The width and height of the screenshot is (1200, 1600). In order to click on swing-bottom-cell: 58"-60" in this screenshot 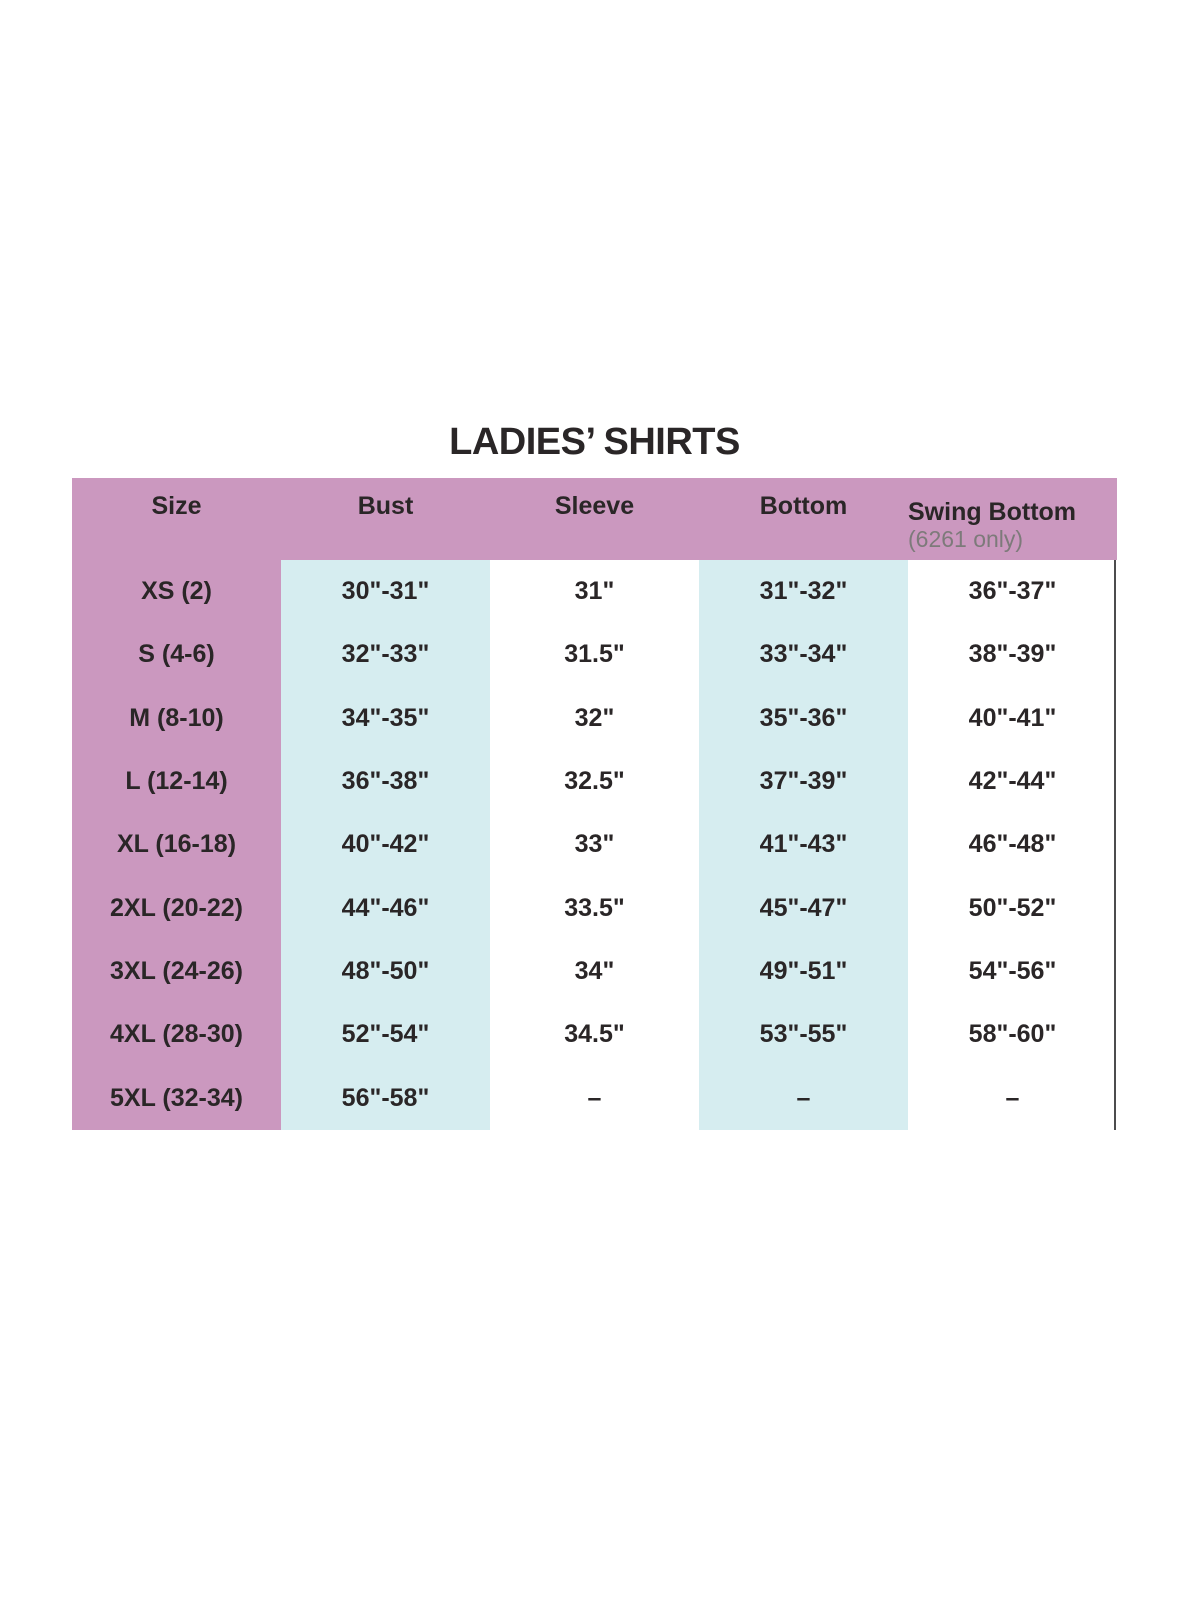, I will do `click(1012, 1034)`.